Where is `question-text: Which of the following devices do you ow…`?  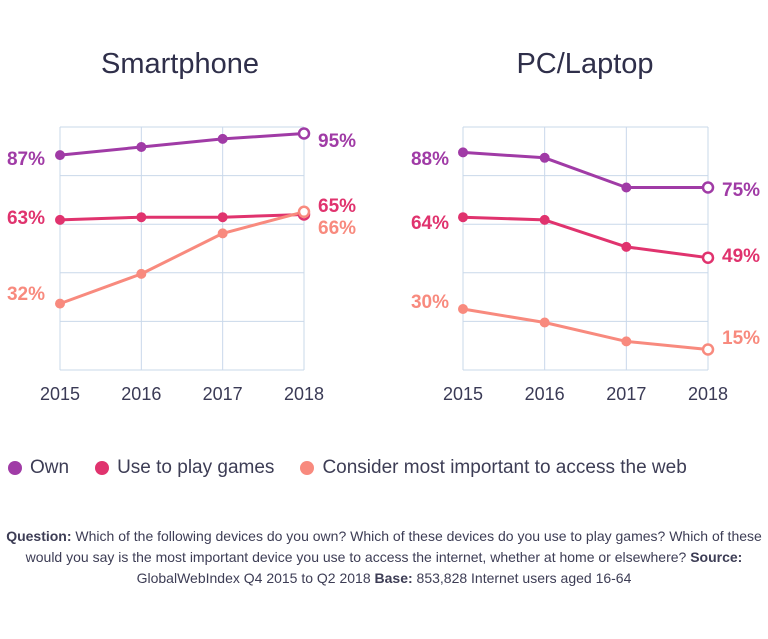 question-text: Which of the following devices do you ow… is located at coordinates (393, 546).